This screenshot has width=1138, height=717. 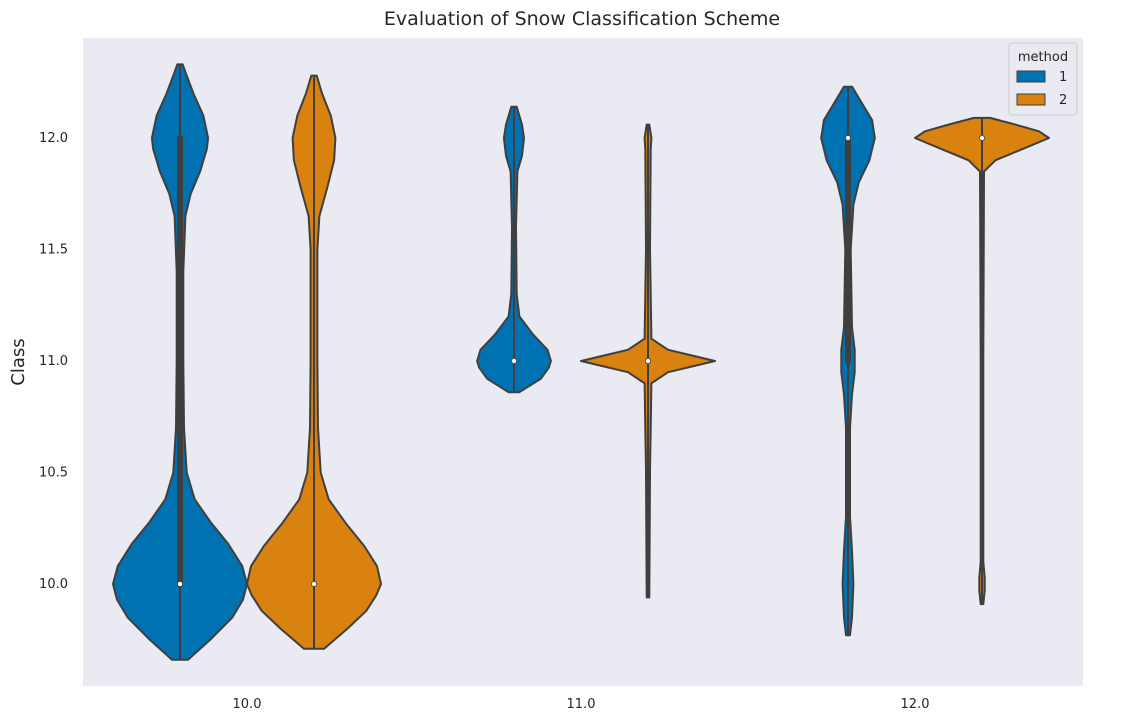 What do you see at coordinates (247, 704) in the screenshot?
I see `x-tick-label: 10.0` at bounding box center [247, 704].